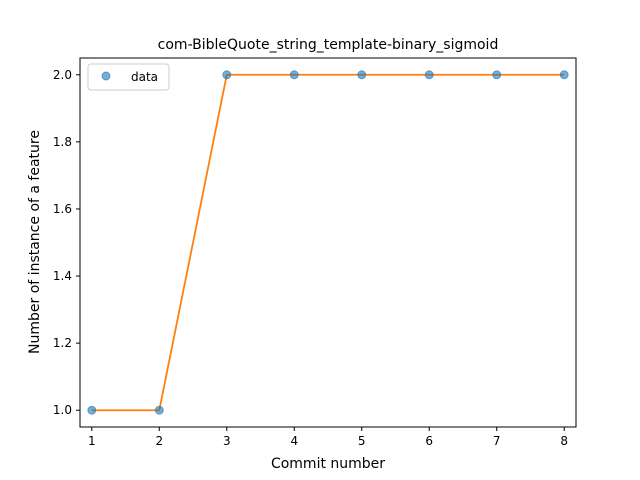  What do you see at coordinates (429, 441) in the screenshot?
I see `x-tick-label: 6` at bounding box center [429, 441].